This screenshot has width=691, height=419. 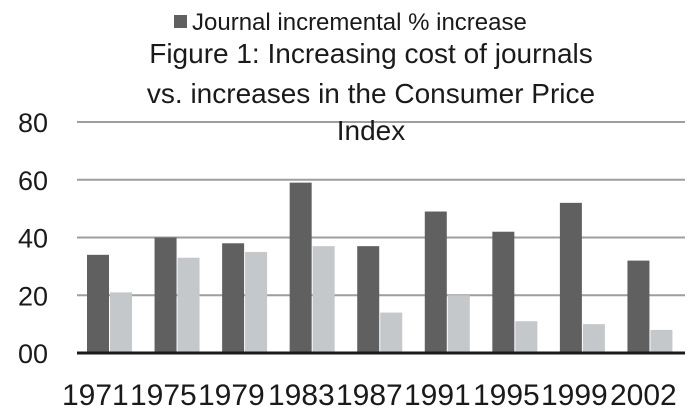 What do you see at coordinates (231, 395) in the screenshot?
I see `x-tick-label: 1979` at bounding box center [231, 395].